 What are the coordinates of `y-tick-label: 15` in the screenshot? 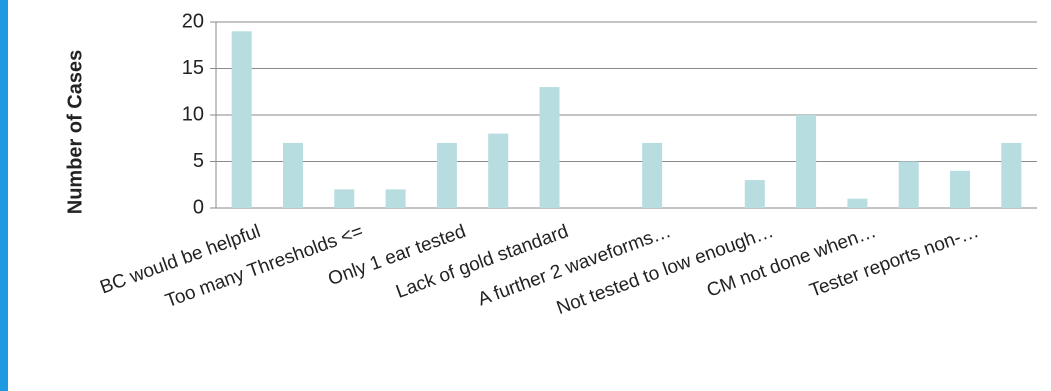 It's located at (193, 68).